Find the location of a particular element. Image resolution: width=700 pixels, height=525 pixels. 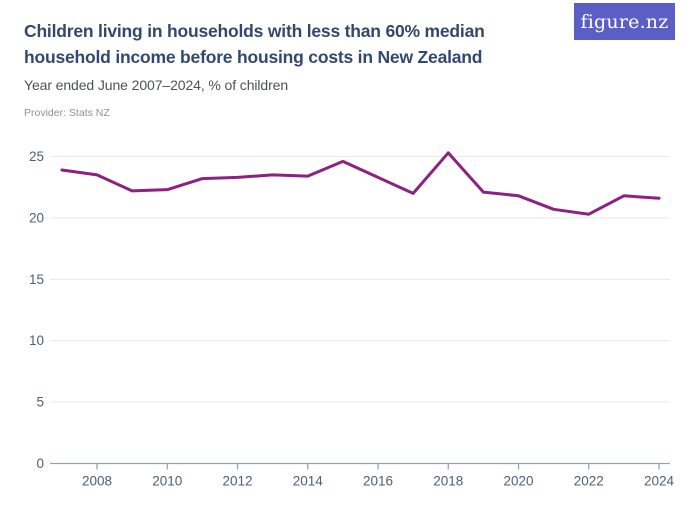

y-axis-tick-label: 0 is located at coordinates (40, 463).